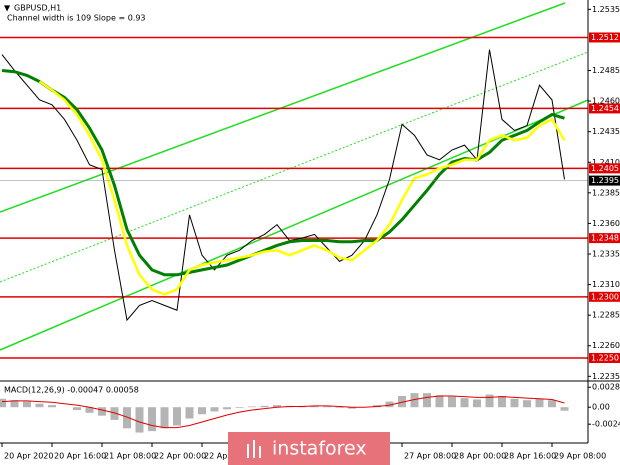 Image resolution: width=620 pixels, height=465 pixels. Describe the element at coordinates (76, 18) in the screenshot. I see `channel-label: Channel width is 109 Slope = 0.93` at that location.